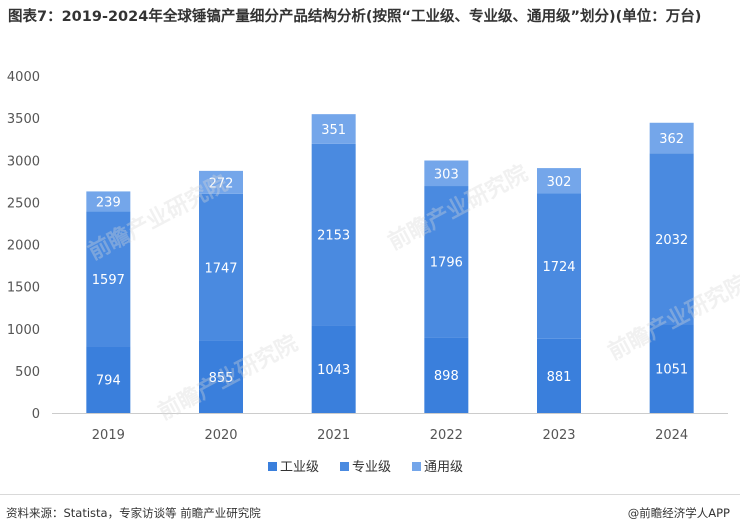  Describe the element at coordinates (133, 513) in the screenshot. I see `source-note: 资料来源：Statista，专家访谈等 前瞻产业研究院` at that location.